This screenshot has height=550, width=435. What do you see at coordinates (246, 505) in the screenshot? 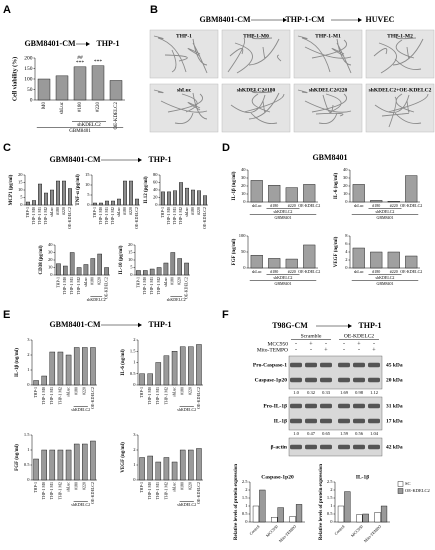
I see `y-tick-label: 1` at bounding box center [246, 505].